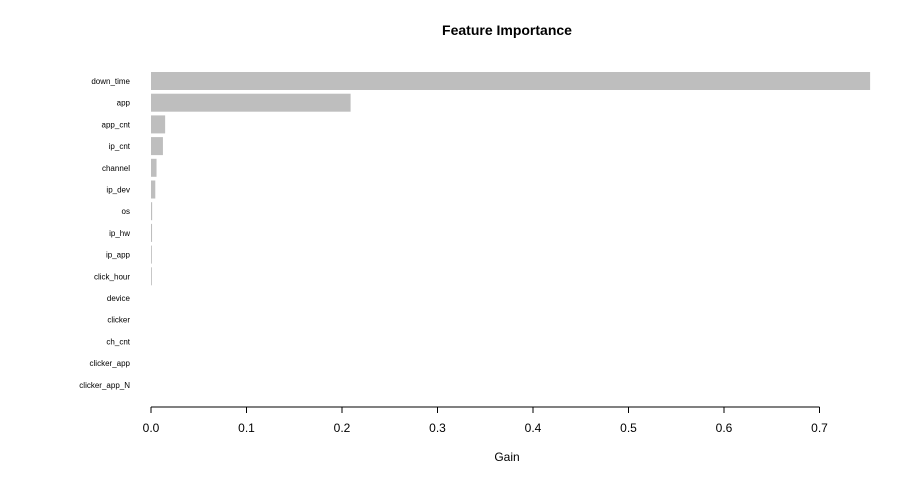 The width and height of the screenshot is (900, 480). Describe the element at coordinates (151, 254) in the screenshot. I see `bar-ip-app` at that location.